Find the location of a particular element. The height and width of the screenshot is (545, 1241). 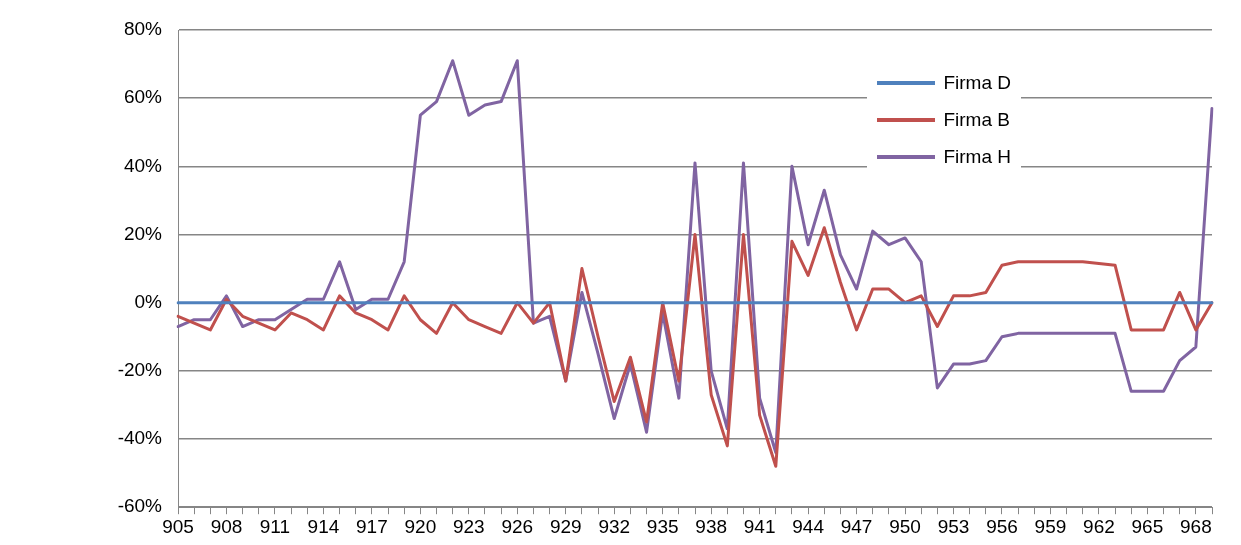

x-tick-label: 938 is located at coordinates (711, 526).